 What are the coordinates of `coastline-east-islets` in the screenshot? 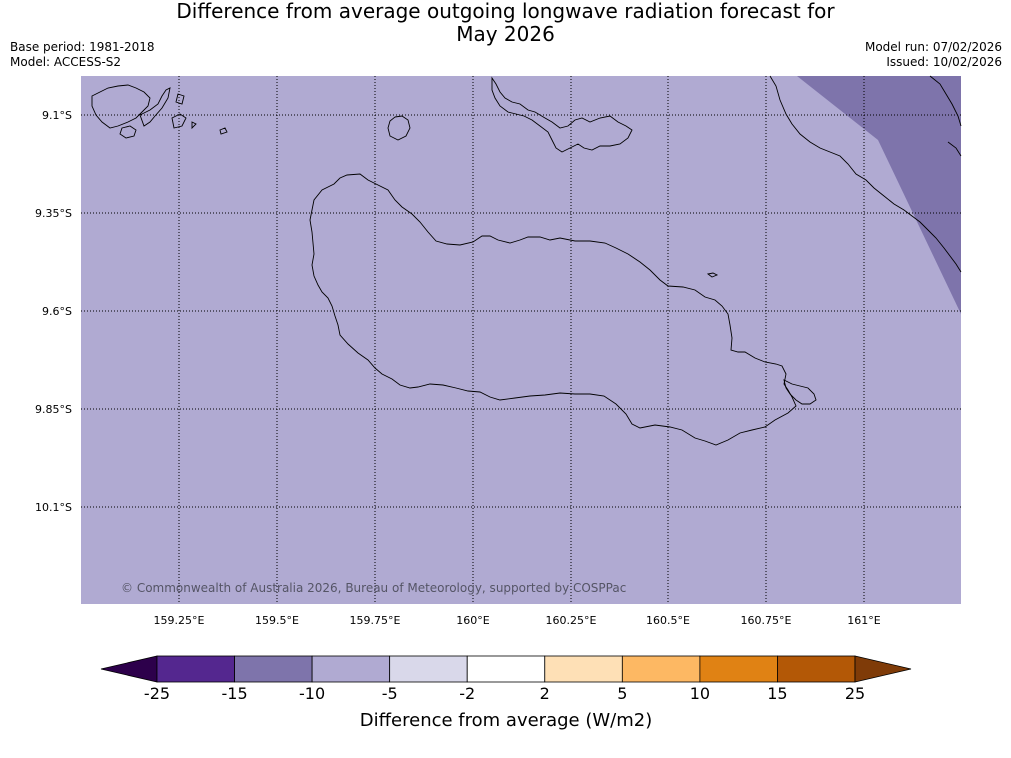 It's located at (872, 273).